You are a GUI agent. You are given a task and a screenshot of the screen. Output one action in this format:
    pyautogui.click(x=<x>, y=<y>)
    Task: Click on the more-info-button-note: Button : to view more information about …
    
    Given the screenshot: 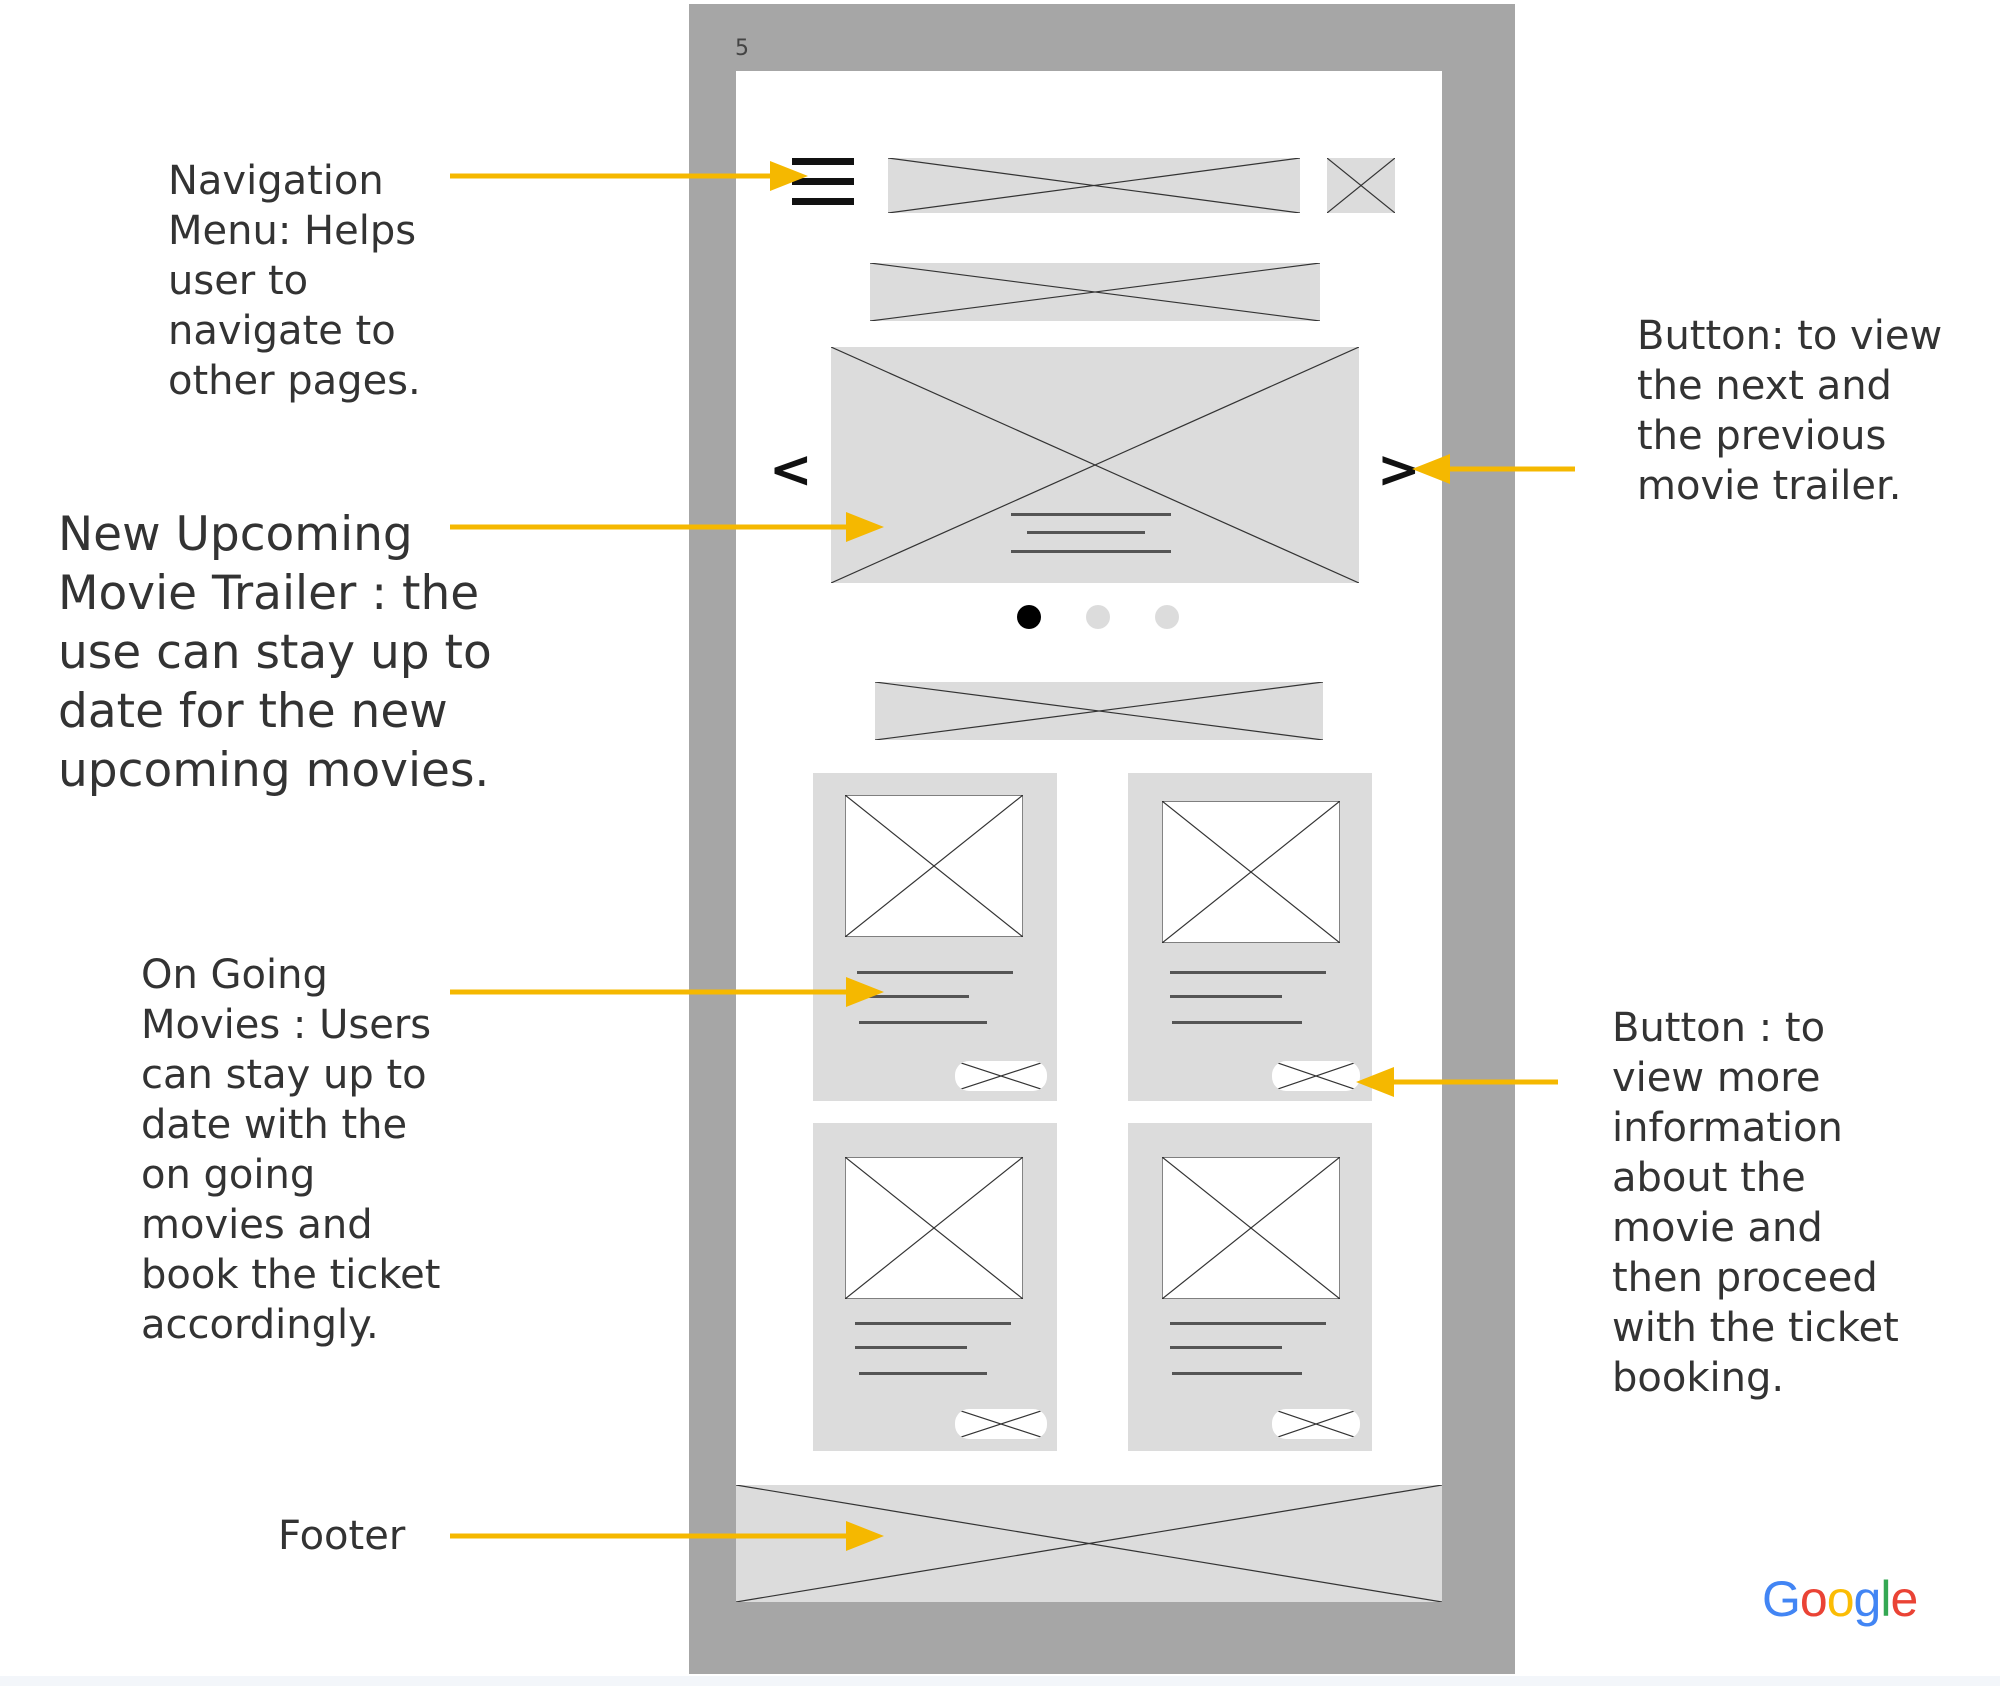 What is the action you would take?
    pyautogui.click(x=1755, y=1203)
    